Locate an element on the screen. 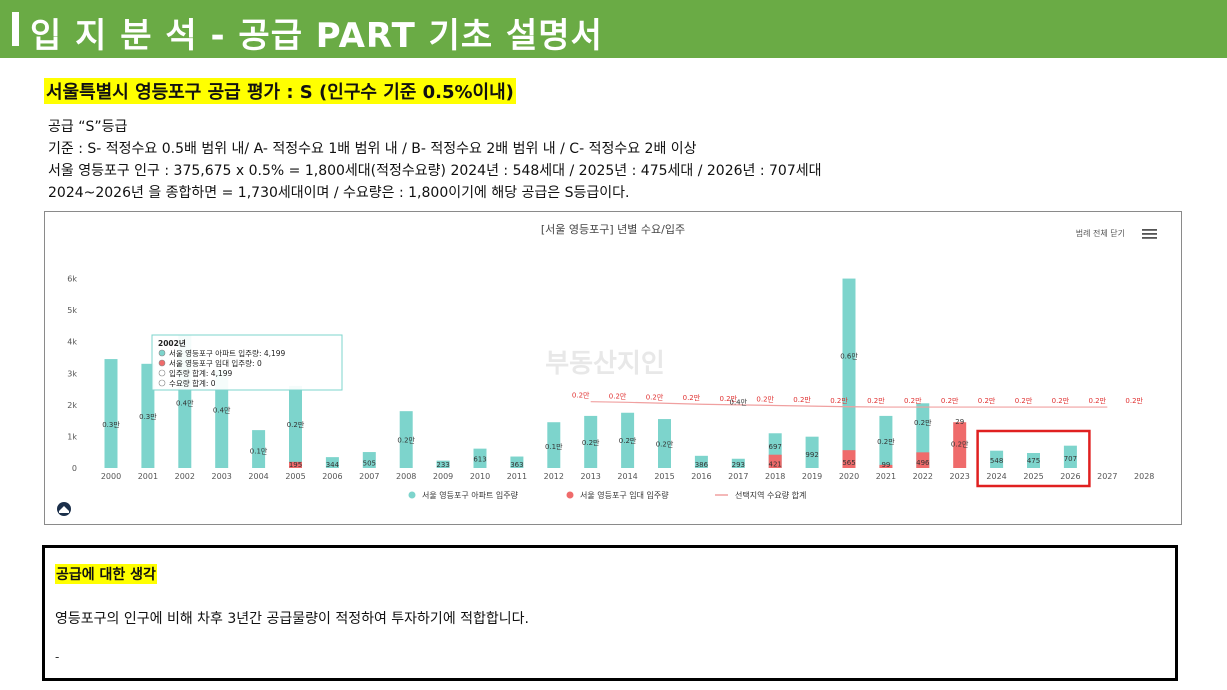 Image resolution: width=1227 pixels, height=690 pixels. tooltip-row: 입주량 합계: 4,199 is located at coordinates (200, 373).